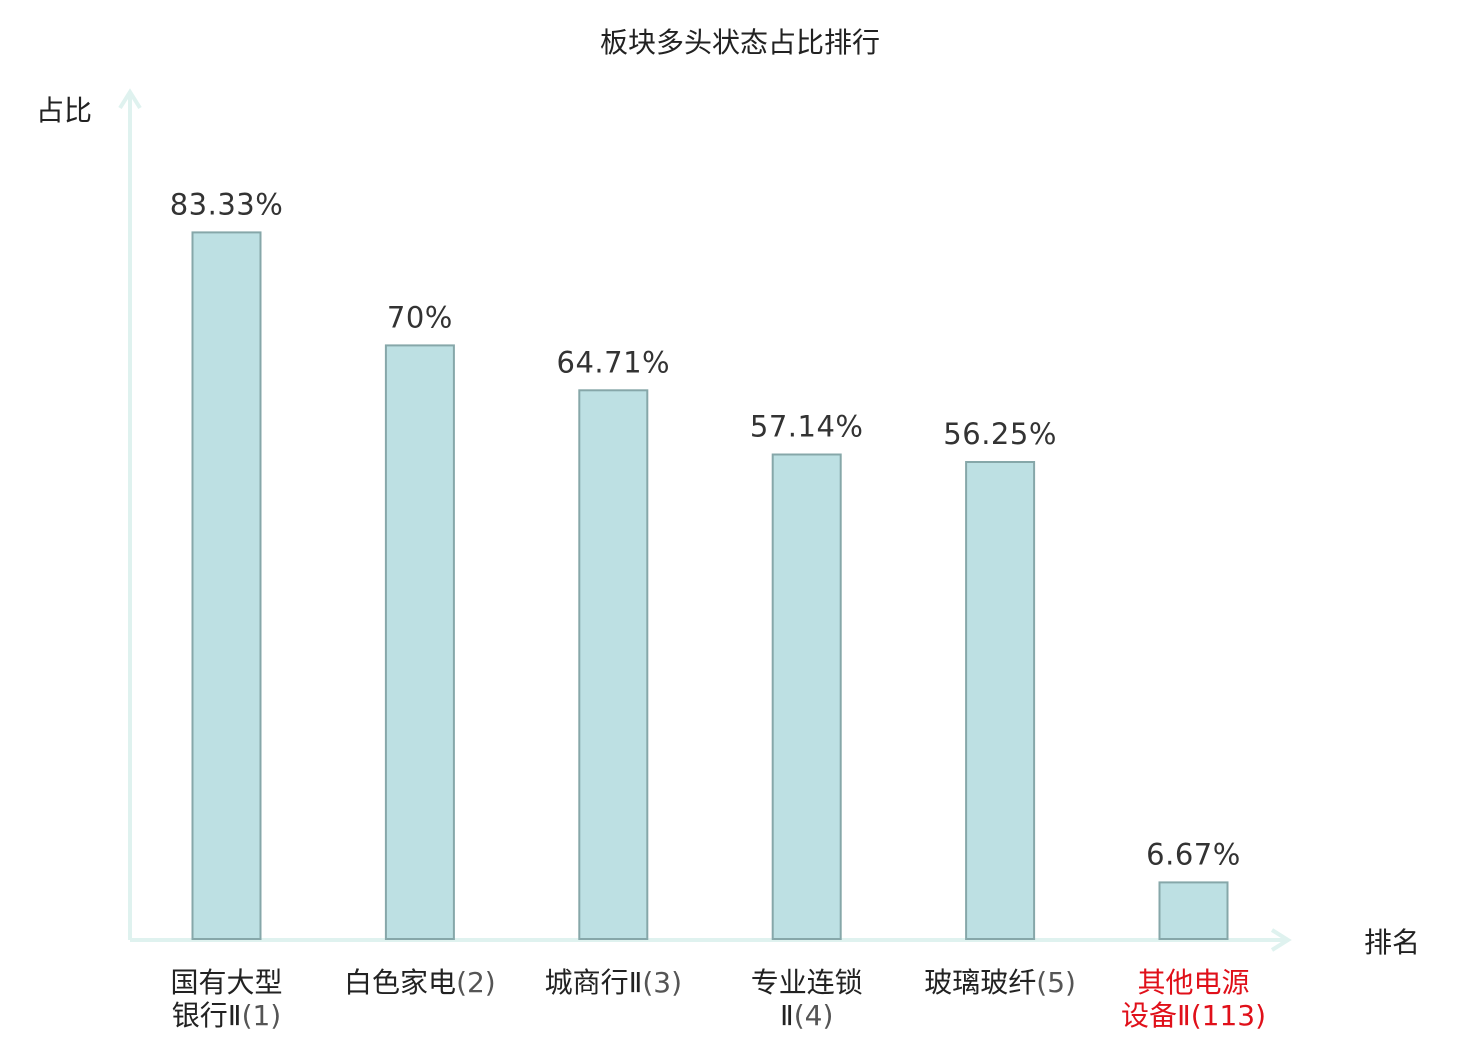 This screenshot has height=1044, width=1480. I want to click on category-label-3: 城商行Ⅱ(3), so click(613, 982).